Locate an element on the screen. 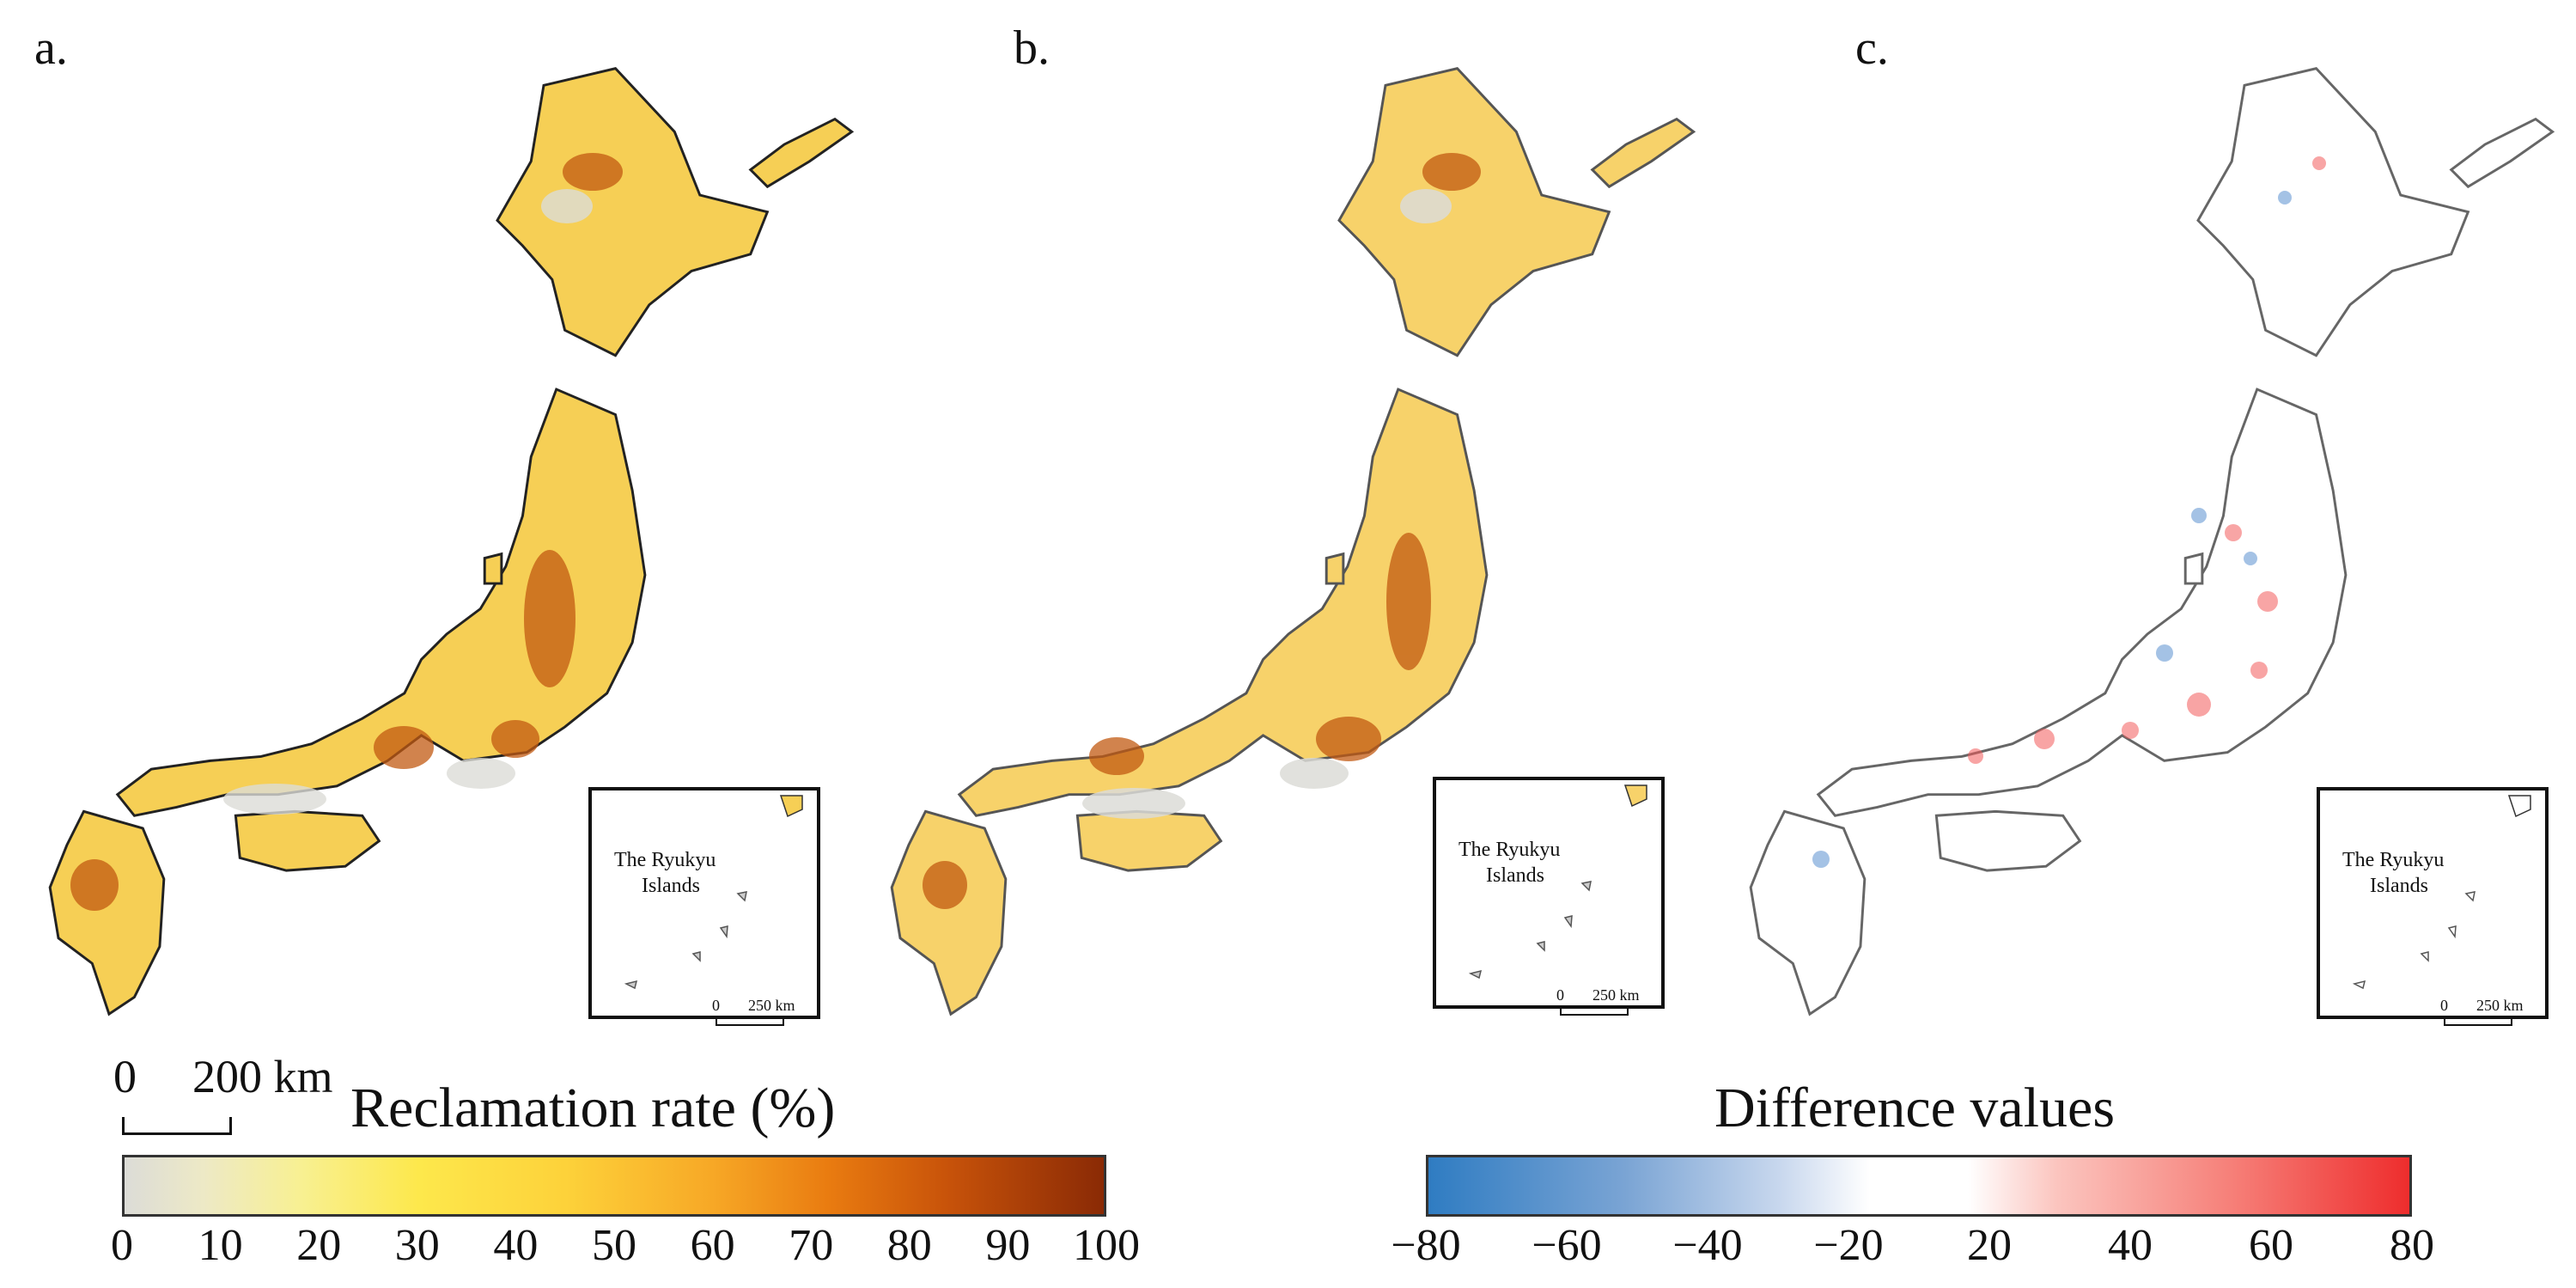 The width and height of the screenshot is (2576, 1288). reclamation-tick-label: 10 is located at coordinates (220, 1245).